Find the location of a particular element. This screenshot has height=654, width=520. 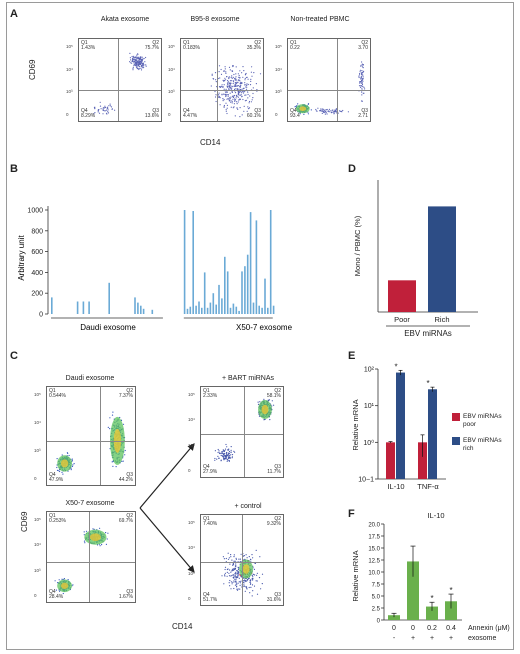

legend-swatch is located at coordinates (456, 417).